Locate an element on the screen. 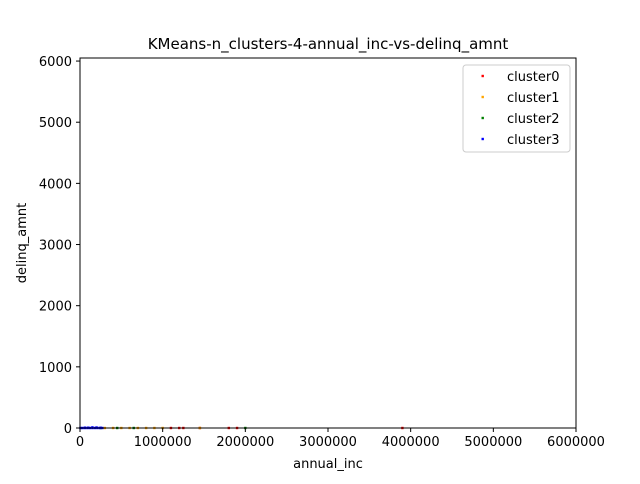 This screenshot has width=640, height=484. legend-marker-cluster0 is located at coordinates (482, 76).